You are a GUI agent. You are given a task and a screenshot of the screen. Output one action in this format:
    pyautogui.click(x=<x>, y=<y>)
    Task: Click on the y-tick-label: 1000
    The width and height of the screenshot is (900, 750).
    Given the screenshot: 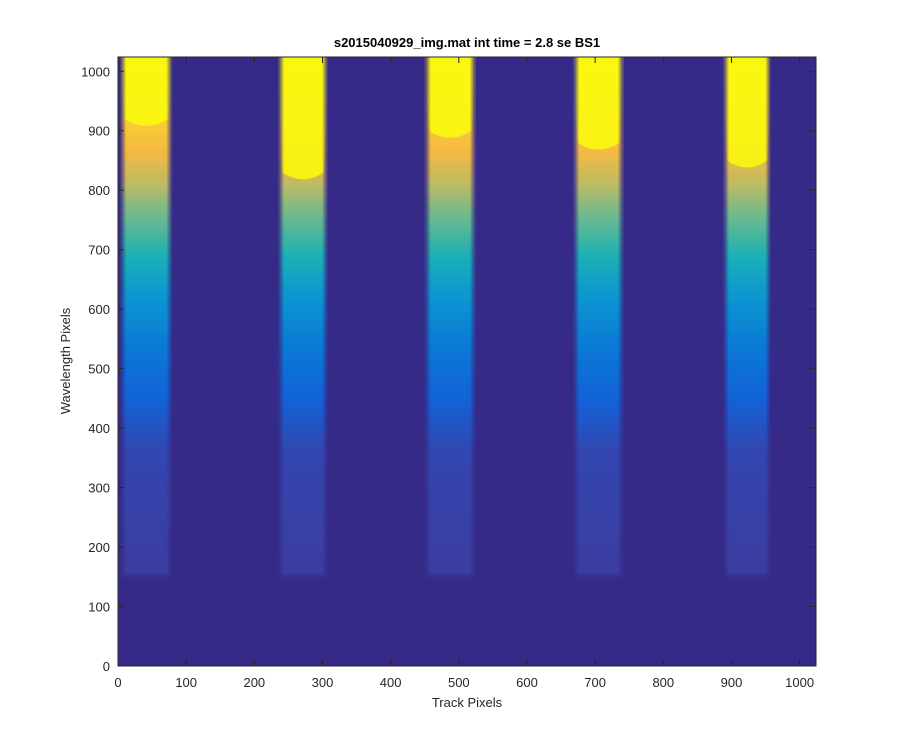 What is the action you would take?
    pyautogui.click(x=95, y=71)
    